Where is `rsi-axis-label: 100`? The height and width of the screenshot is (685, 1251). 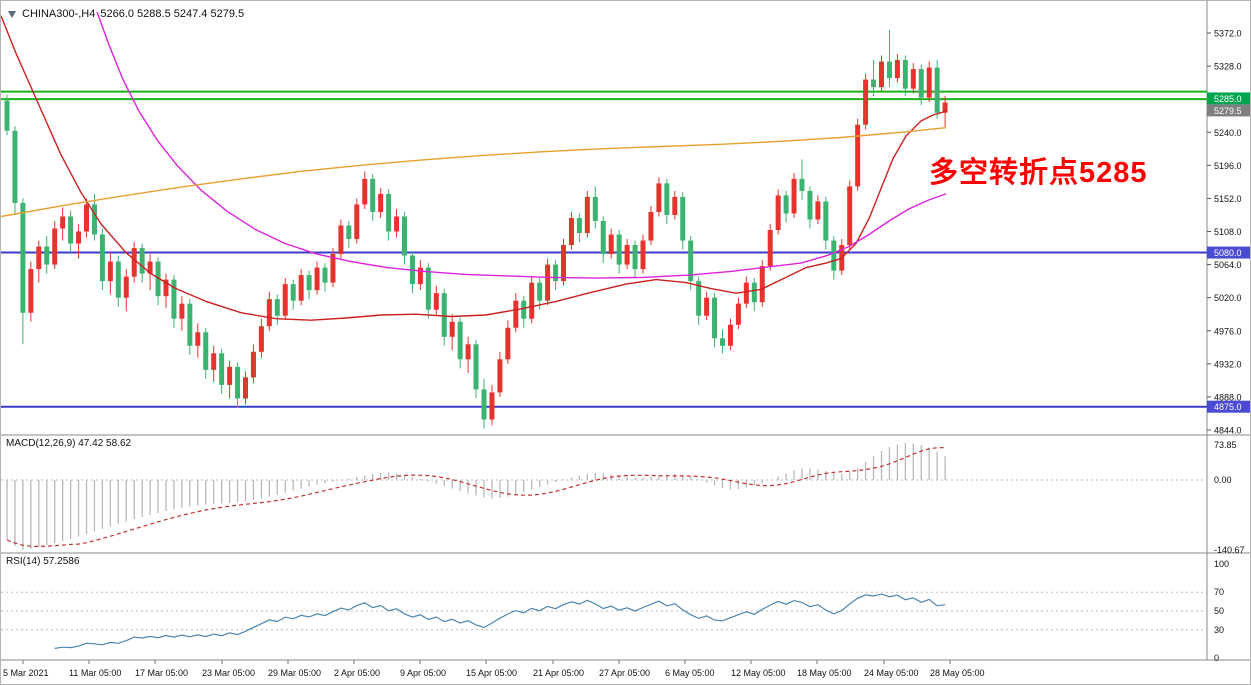 rsi-axis-label: 100 is located at coordinates (1221, 564).